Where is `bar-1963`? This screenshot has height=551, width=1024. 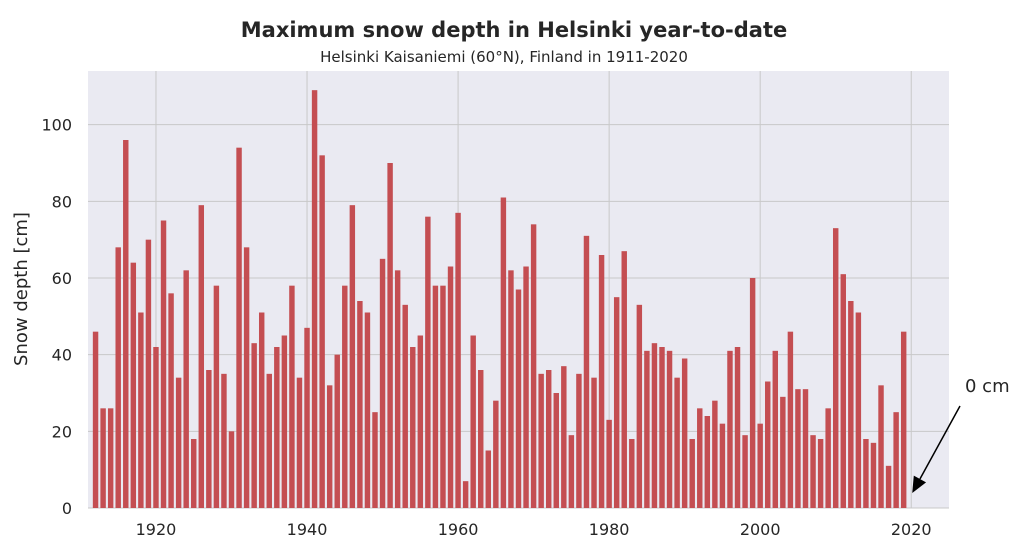
bar-1963 is located at coordinates (481, 439).